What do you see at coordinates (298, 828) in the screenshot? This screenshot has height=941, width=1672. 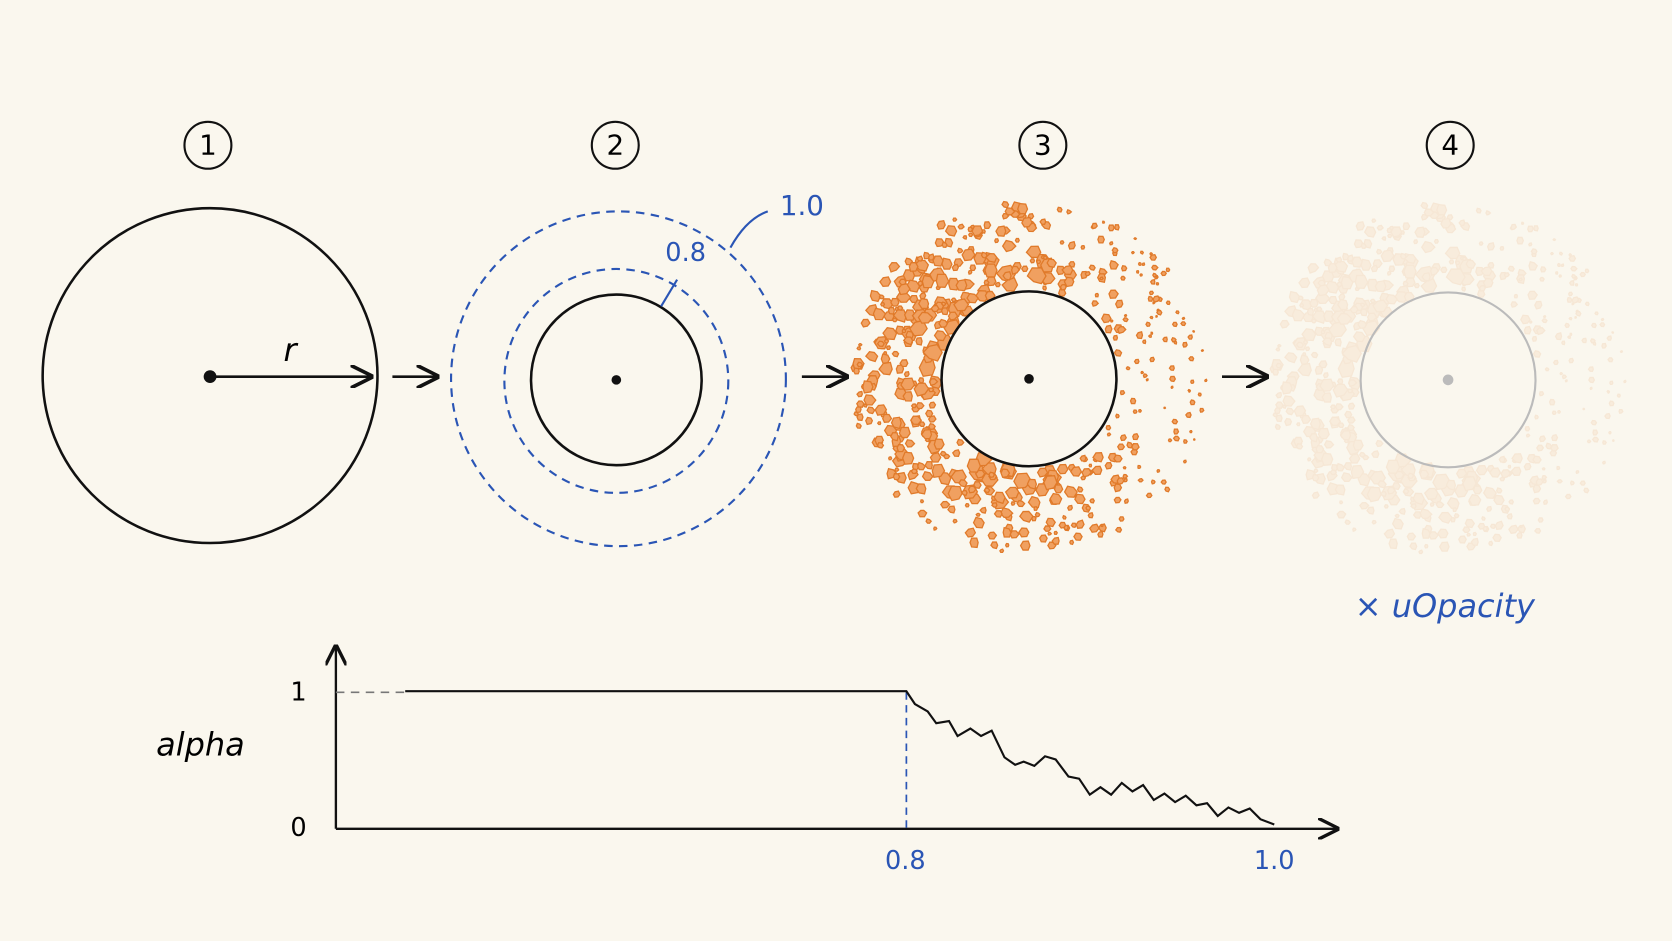 I see `y-tick-label: 0` at bounding box center [298, 828].